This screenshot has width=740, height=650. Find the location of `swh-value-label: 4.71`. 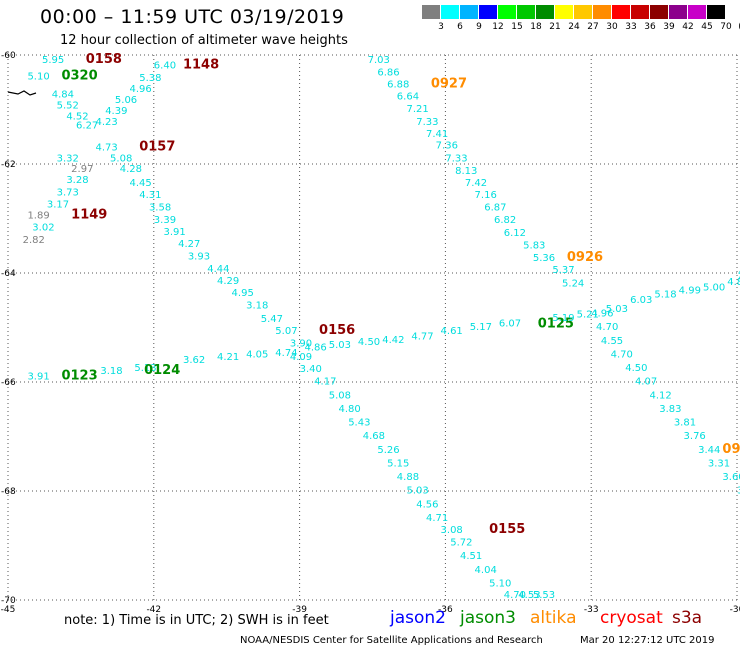

swh-value-label: 4.71 is located at coordinates (437, 518).